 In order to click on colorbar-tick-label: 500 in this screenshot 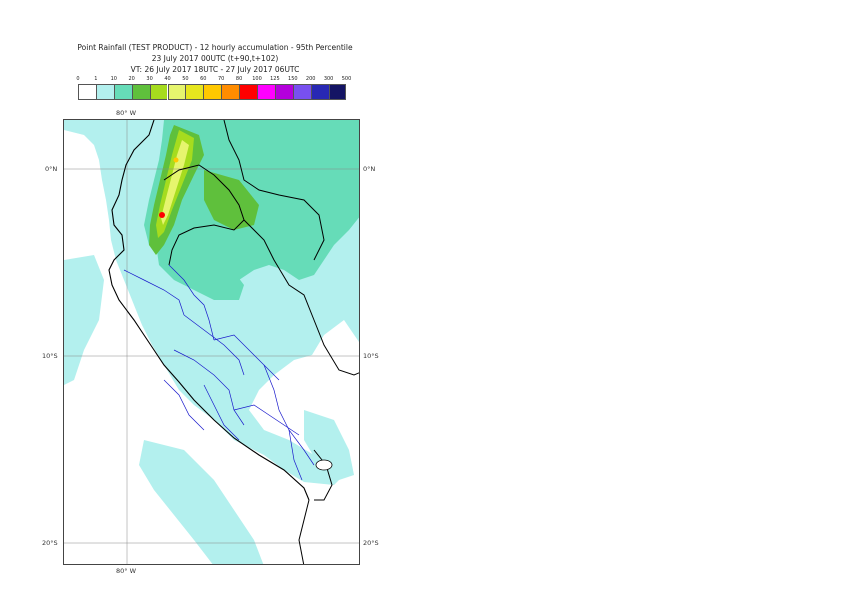, I will do `click(346, 79)`.